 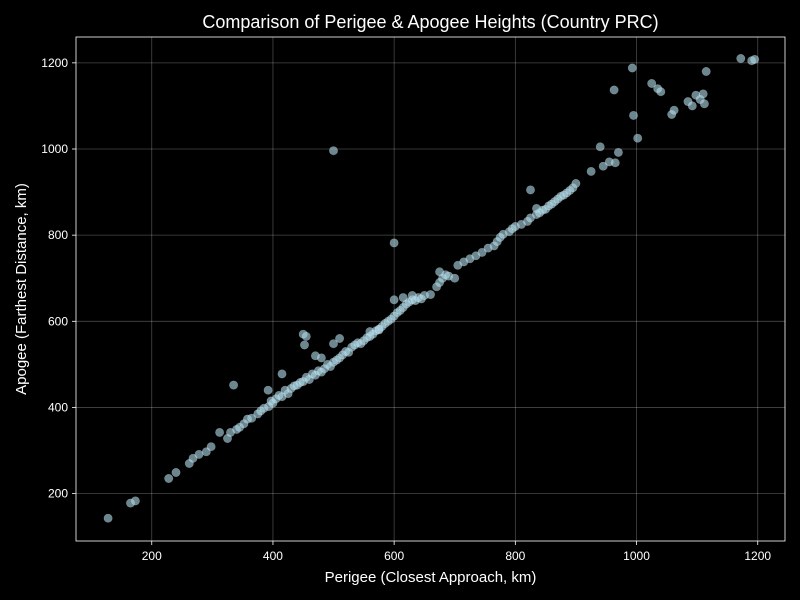 I want to click on y-tick-label: 800, so click(x=58, y=235).